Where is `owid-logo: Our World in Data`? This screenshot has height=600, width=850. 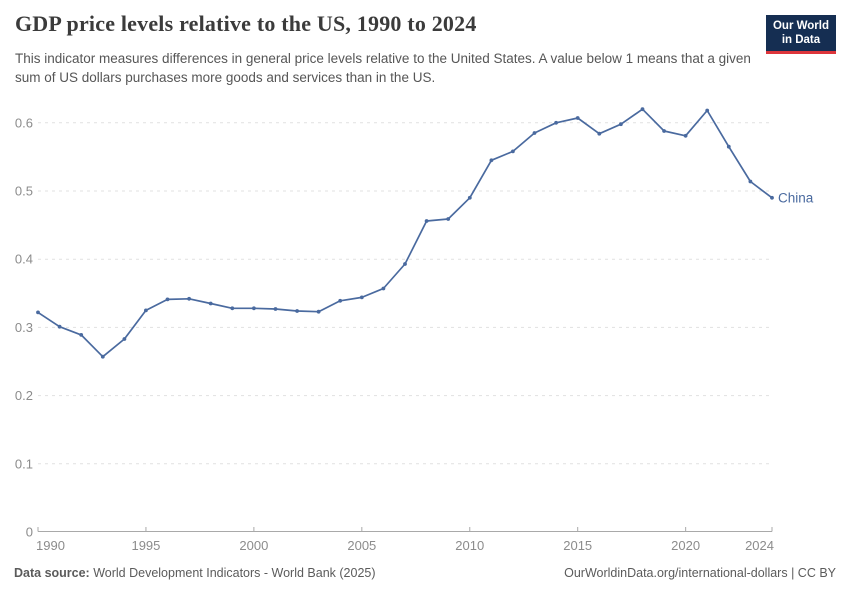
owid-logo: Our World in Data is located at coordinates (800, 34).